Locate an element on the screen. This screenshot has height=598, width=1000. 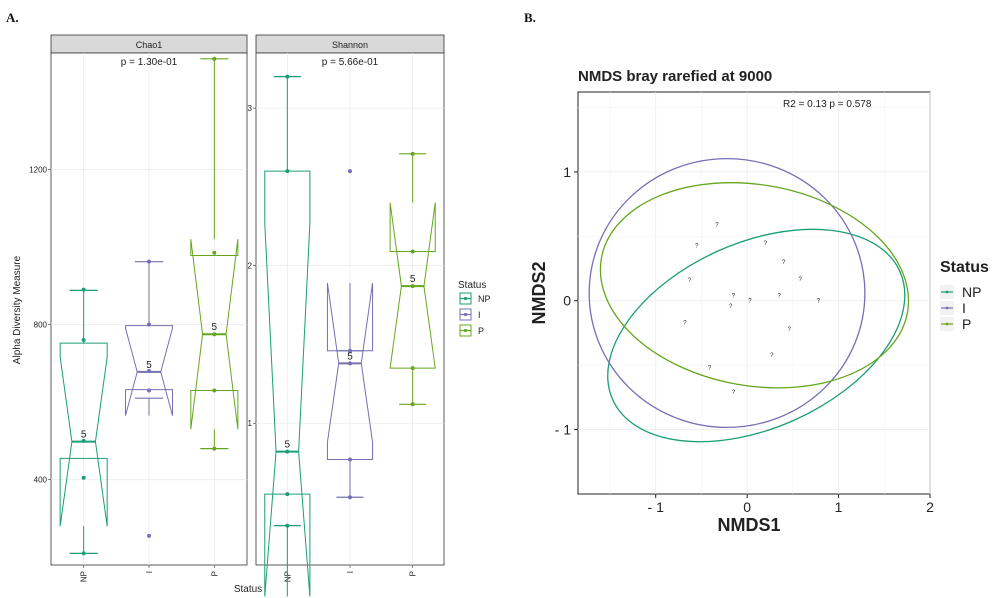
nmds-y-tick-label: - 1 is located at coordinates (563, 430).